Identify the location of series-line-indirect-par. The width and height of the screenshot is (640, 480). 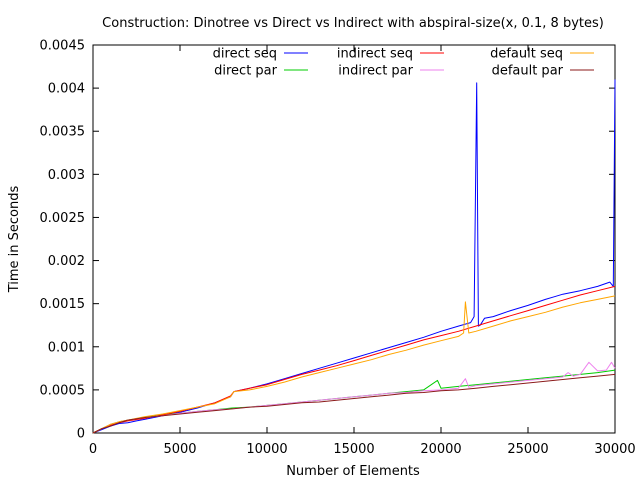
(354, 397).